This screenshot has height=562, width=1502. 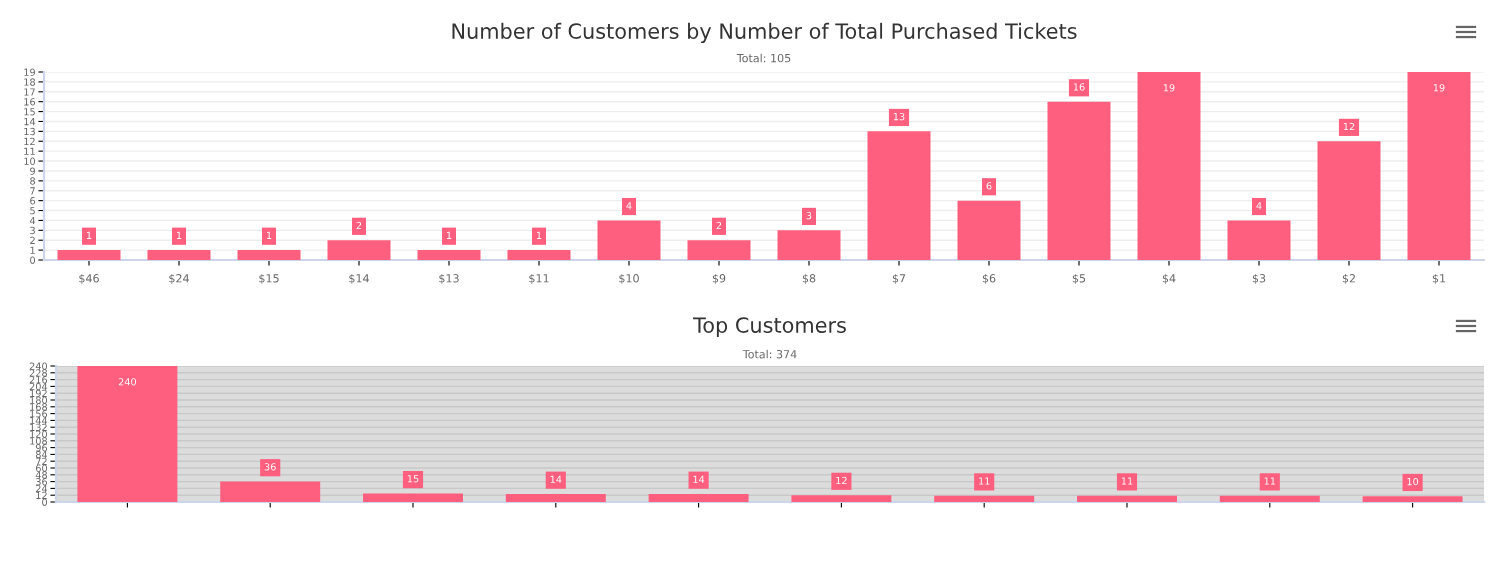 I want to click on chart-title: Number of Customers by Number of Total Purchased Tickets, so click(x=764, y=32).